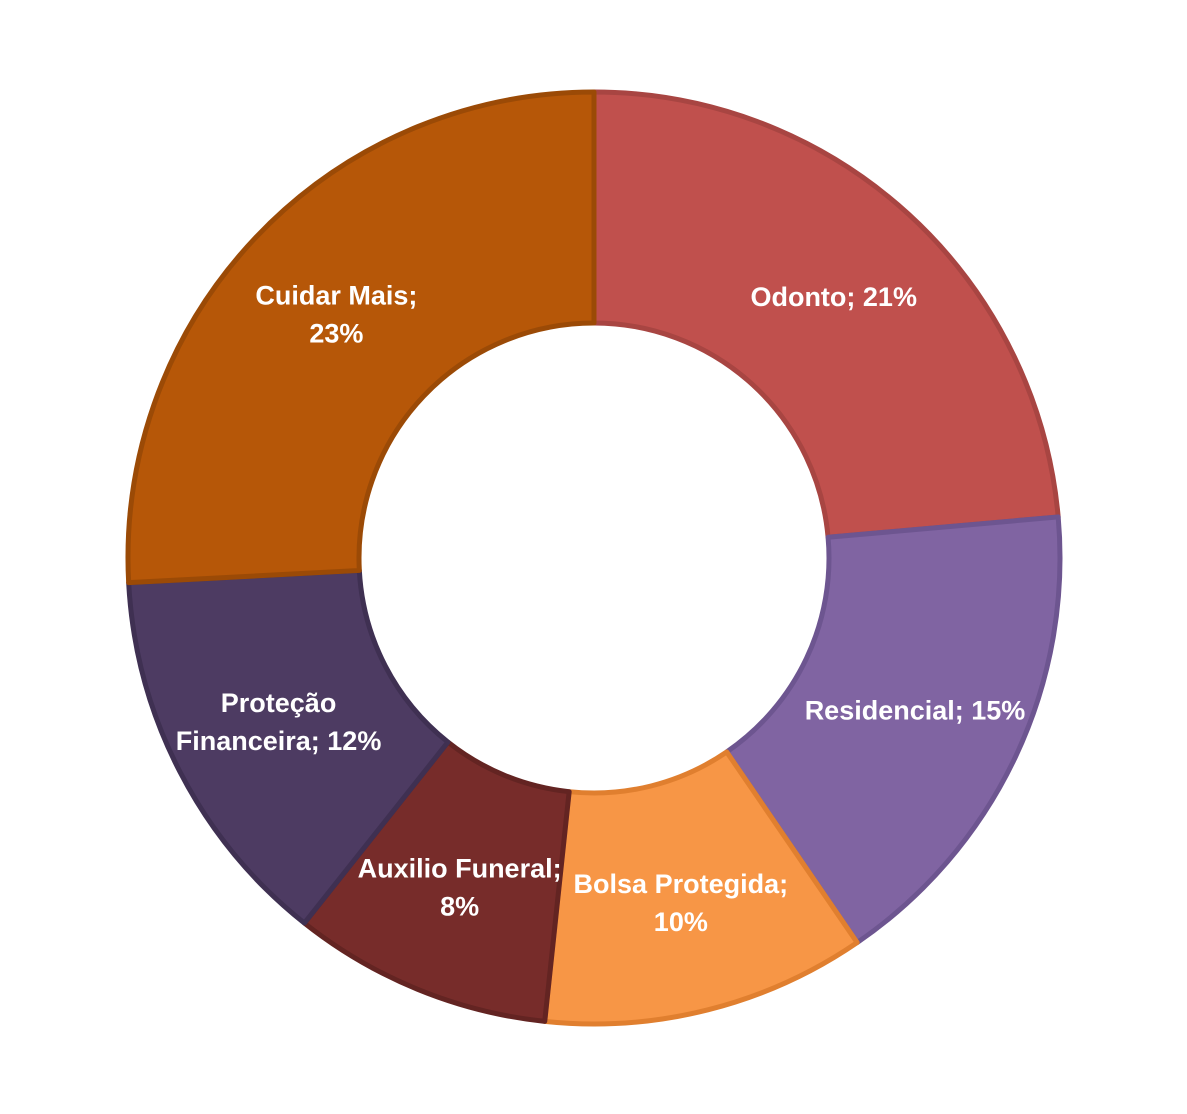 This screenshot has width=1187, height=1114. I want to click on data-label-line: Cuidar Mais;, so click(336, 296).